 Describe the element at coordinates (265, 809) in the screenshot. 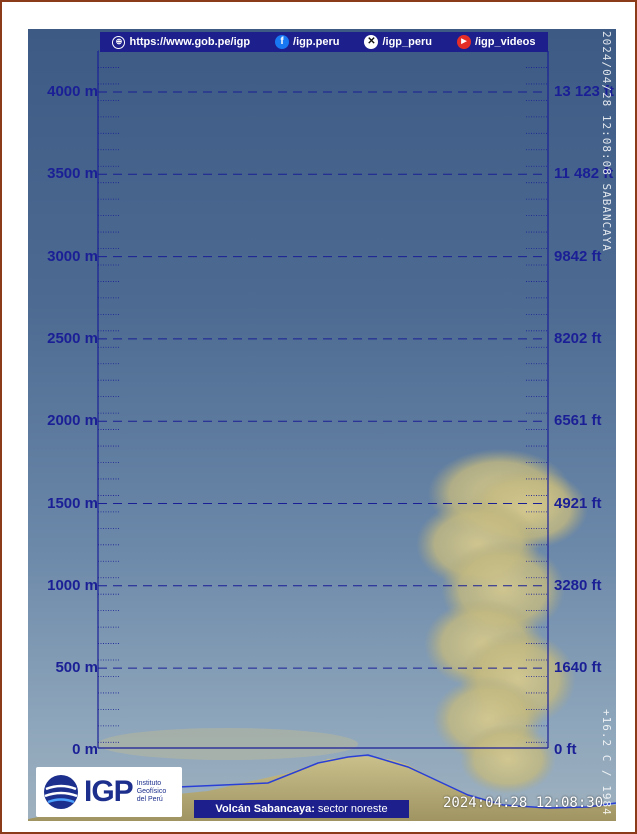

I see `volcano-name: Volcán Sabancaya:` at that location.